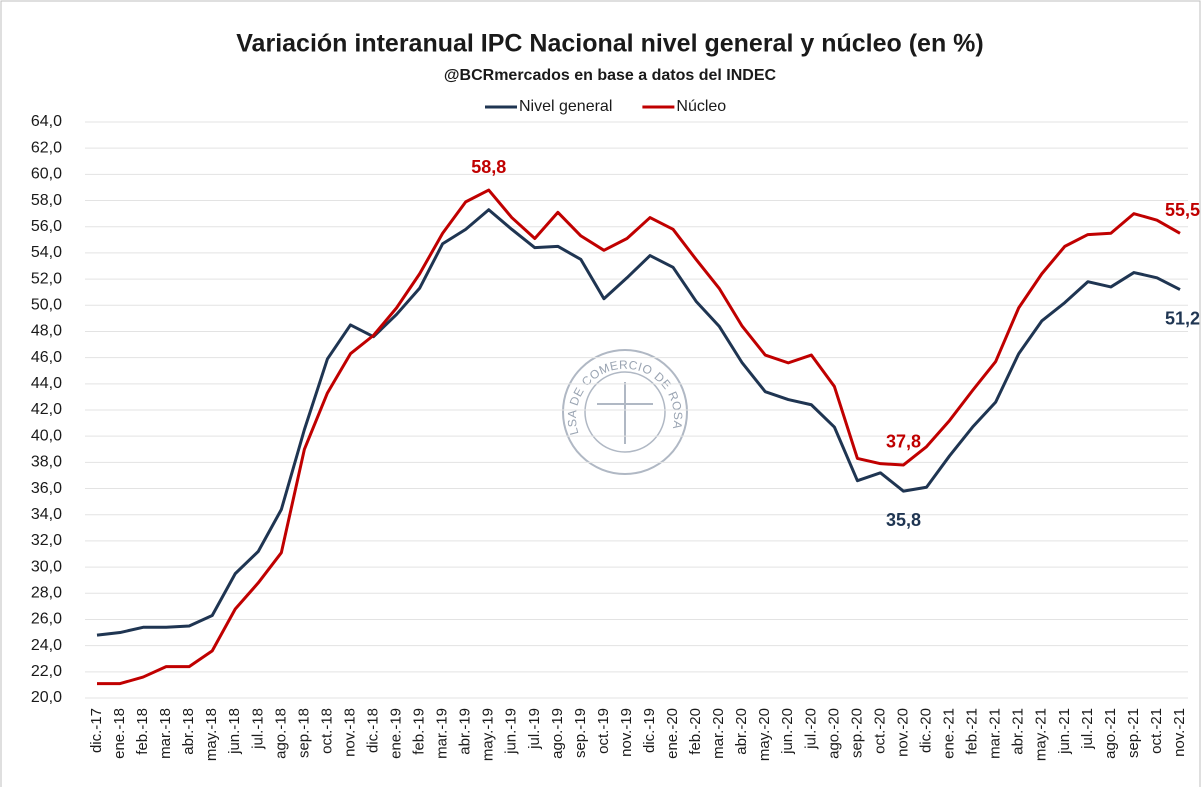 Image resolution: width=1201 pixels, height=787 pixels. Describe the element at coordinates (995, 733) in the screenshot. I see `x-tick-label: mar.-21` at that location.